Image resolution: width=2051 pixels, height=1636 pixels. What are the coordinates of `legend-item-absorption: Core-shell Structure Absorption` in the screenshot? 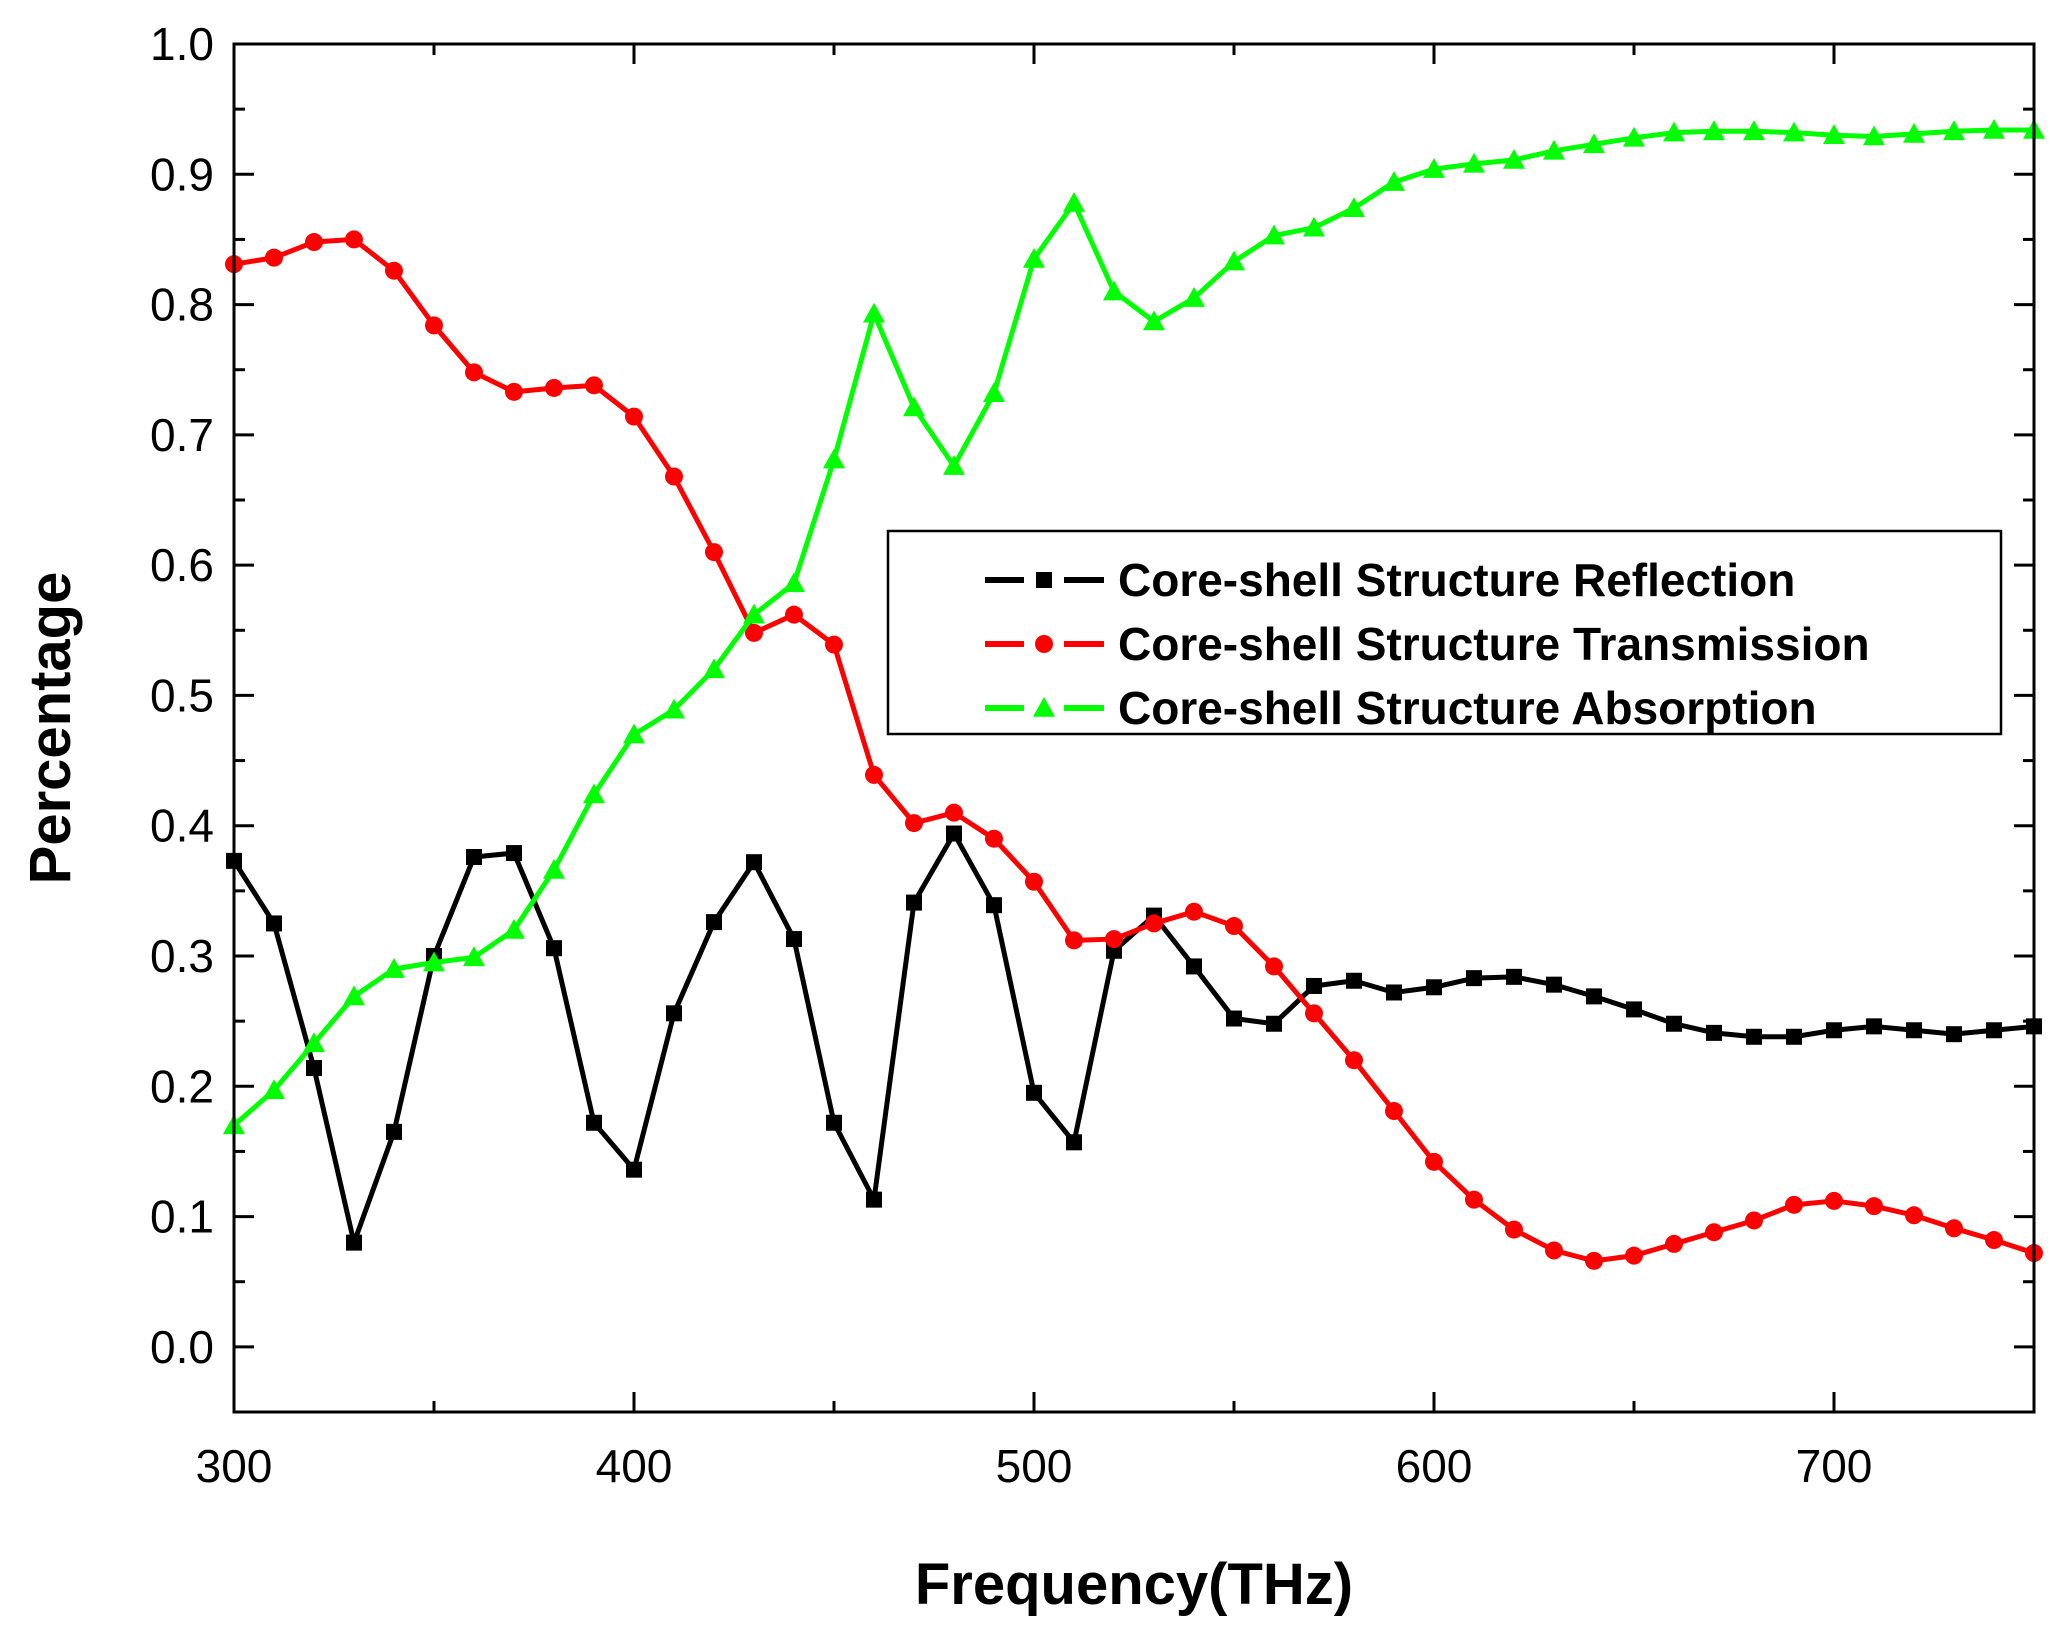 It's located at (1401, 708).